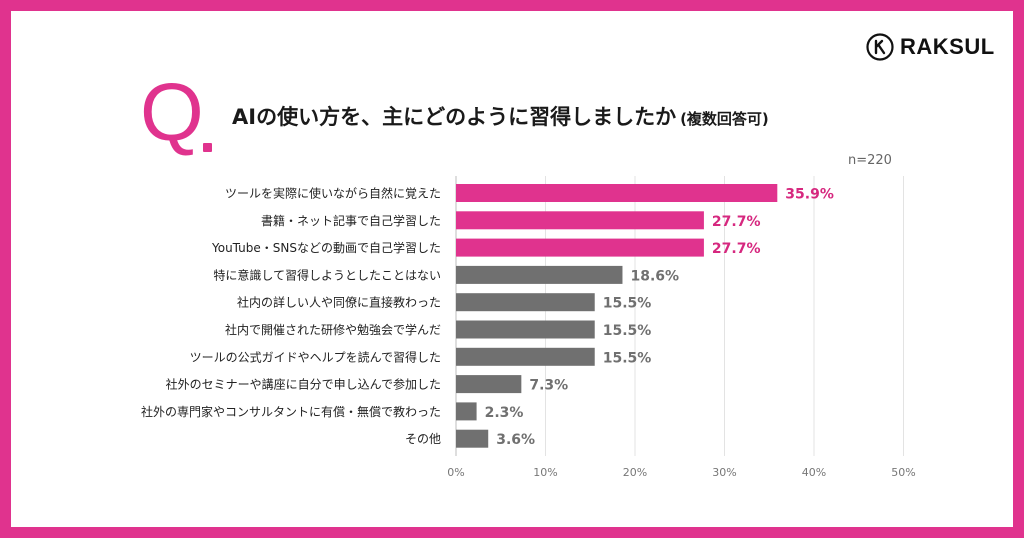 This screenshot has width=1024, height=538. What do you see at coordinates (339, 302) in the screenshot?
I see `category-label: 社内の詳しい人や同僚に直接教わった` at bounding box center [339, 302].